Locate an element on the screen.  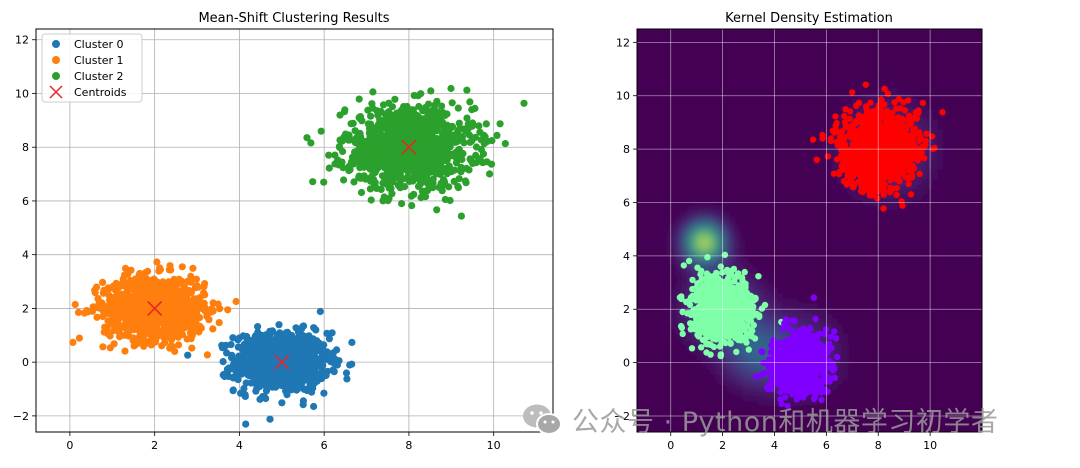
legend-label: Centroids is located at coordinates (100, 92).